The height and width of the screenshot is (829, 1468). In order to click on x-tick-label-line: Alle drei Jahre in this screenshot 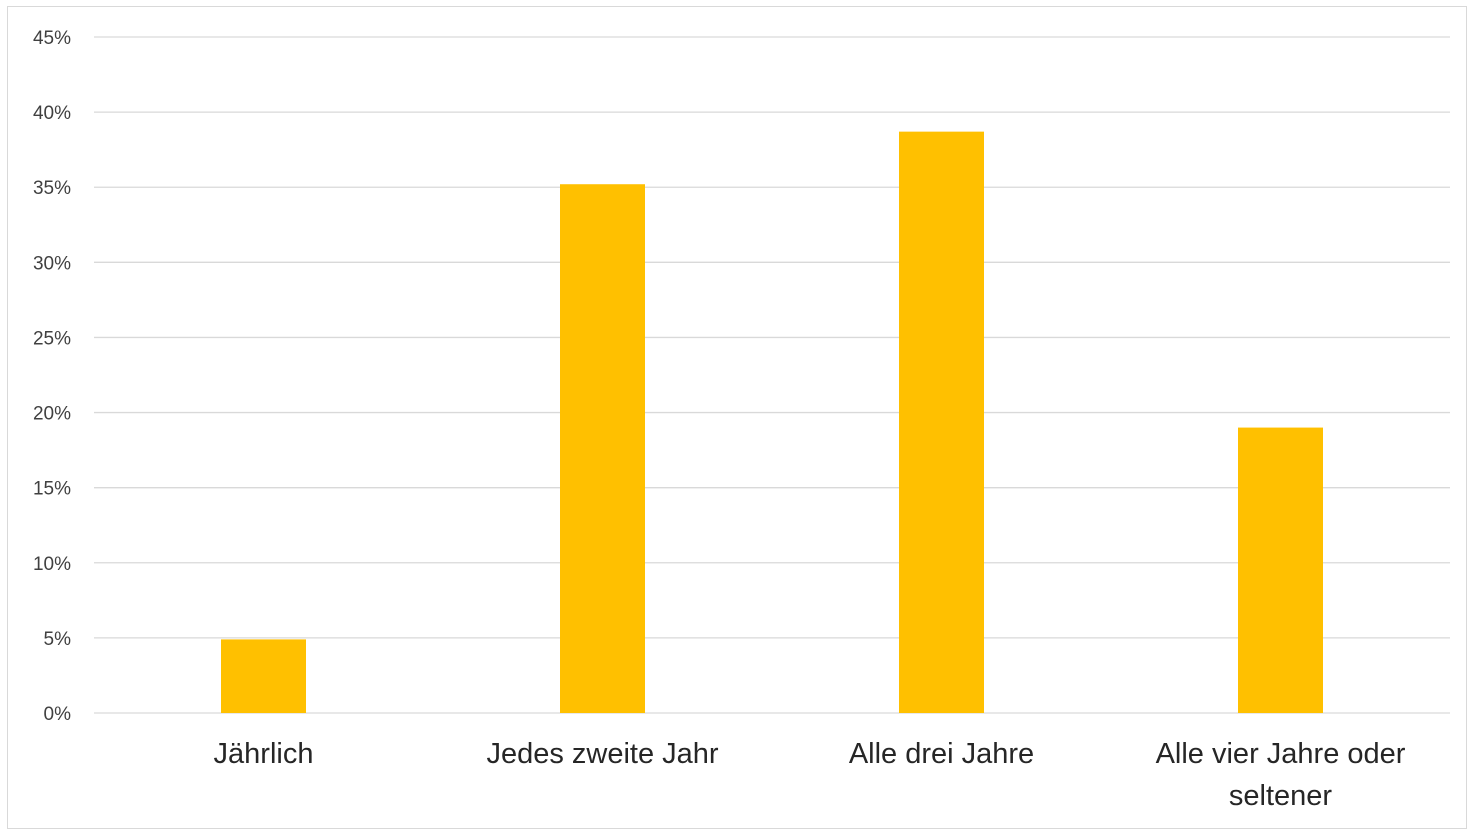, I will do `click(941, 754)`.